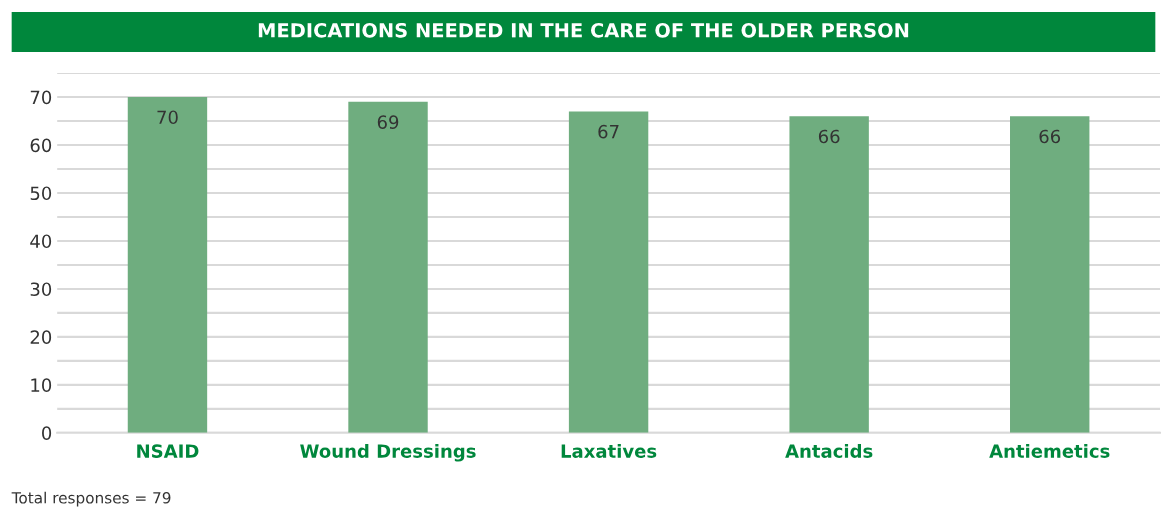  What do you see at coordinates (168, 451) in the screenshot?
I see `x-tick-label: NSAID` at bounding box center [168, 451].